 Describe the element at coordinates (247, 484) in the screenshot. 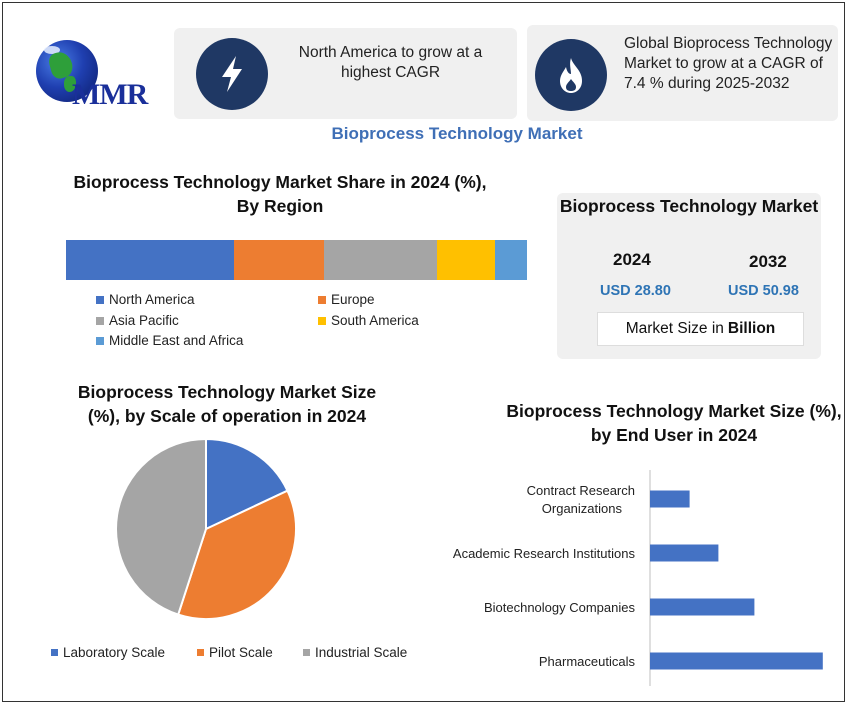

I see `pie-slice-laboratory-scale` at that location.